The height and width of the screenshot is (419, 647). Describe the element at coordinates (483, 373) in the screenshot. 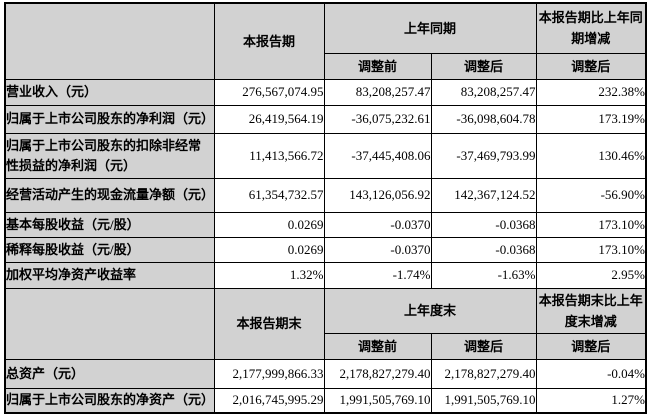

I see `value-adjust-after: 2,178,827,279.40` at that location.